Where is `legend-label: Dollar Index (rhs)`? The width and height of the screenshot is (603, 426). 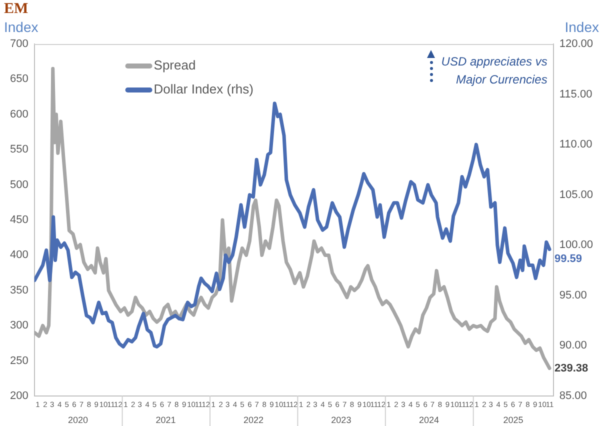 legend-label: Dollar Index (rhs) is located at coordinates (204, 89).